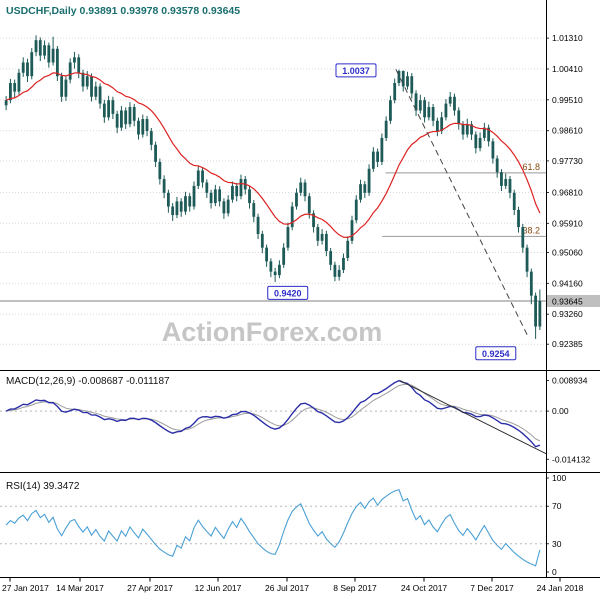 The width and height of the screenshot is (600, 600). Describe the element at coordinates (567, 131) in the screenshot. I see `svg-text: 0.98610` at that location.